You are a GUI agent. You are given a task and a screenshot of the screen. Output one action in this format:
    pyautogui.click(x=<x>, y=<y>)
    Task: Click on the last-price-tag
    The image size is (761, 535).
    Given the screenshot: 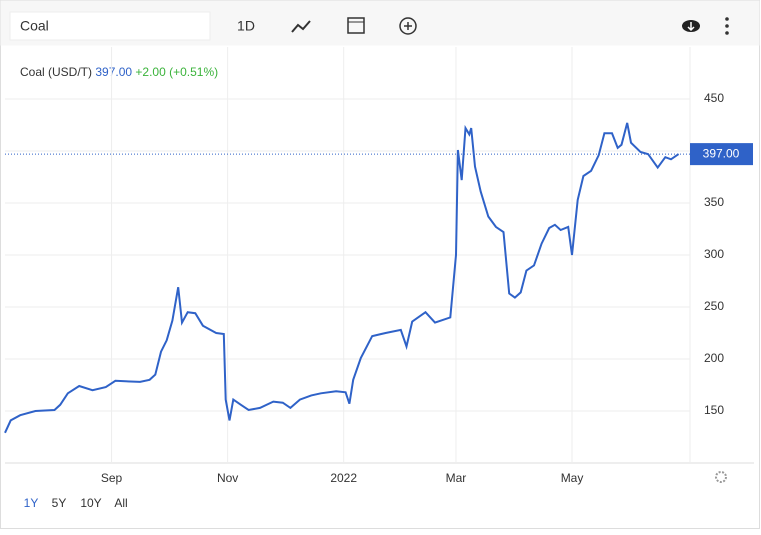 What is the action you would take?
    pyautogui.click(x=721, y=154)
    